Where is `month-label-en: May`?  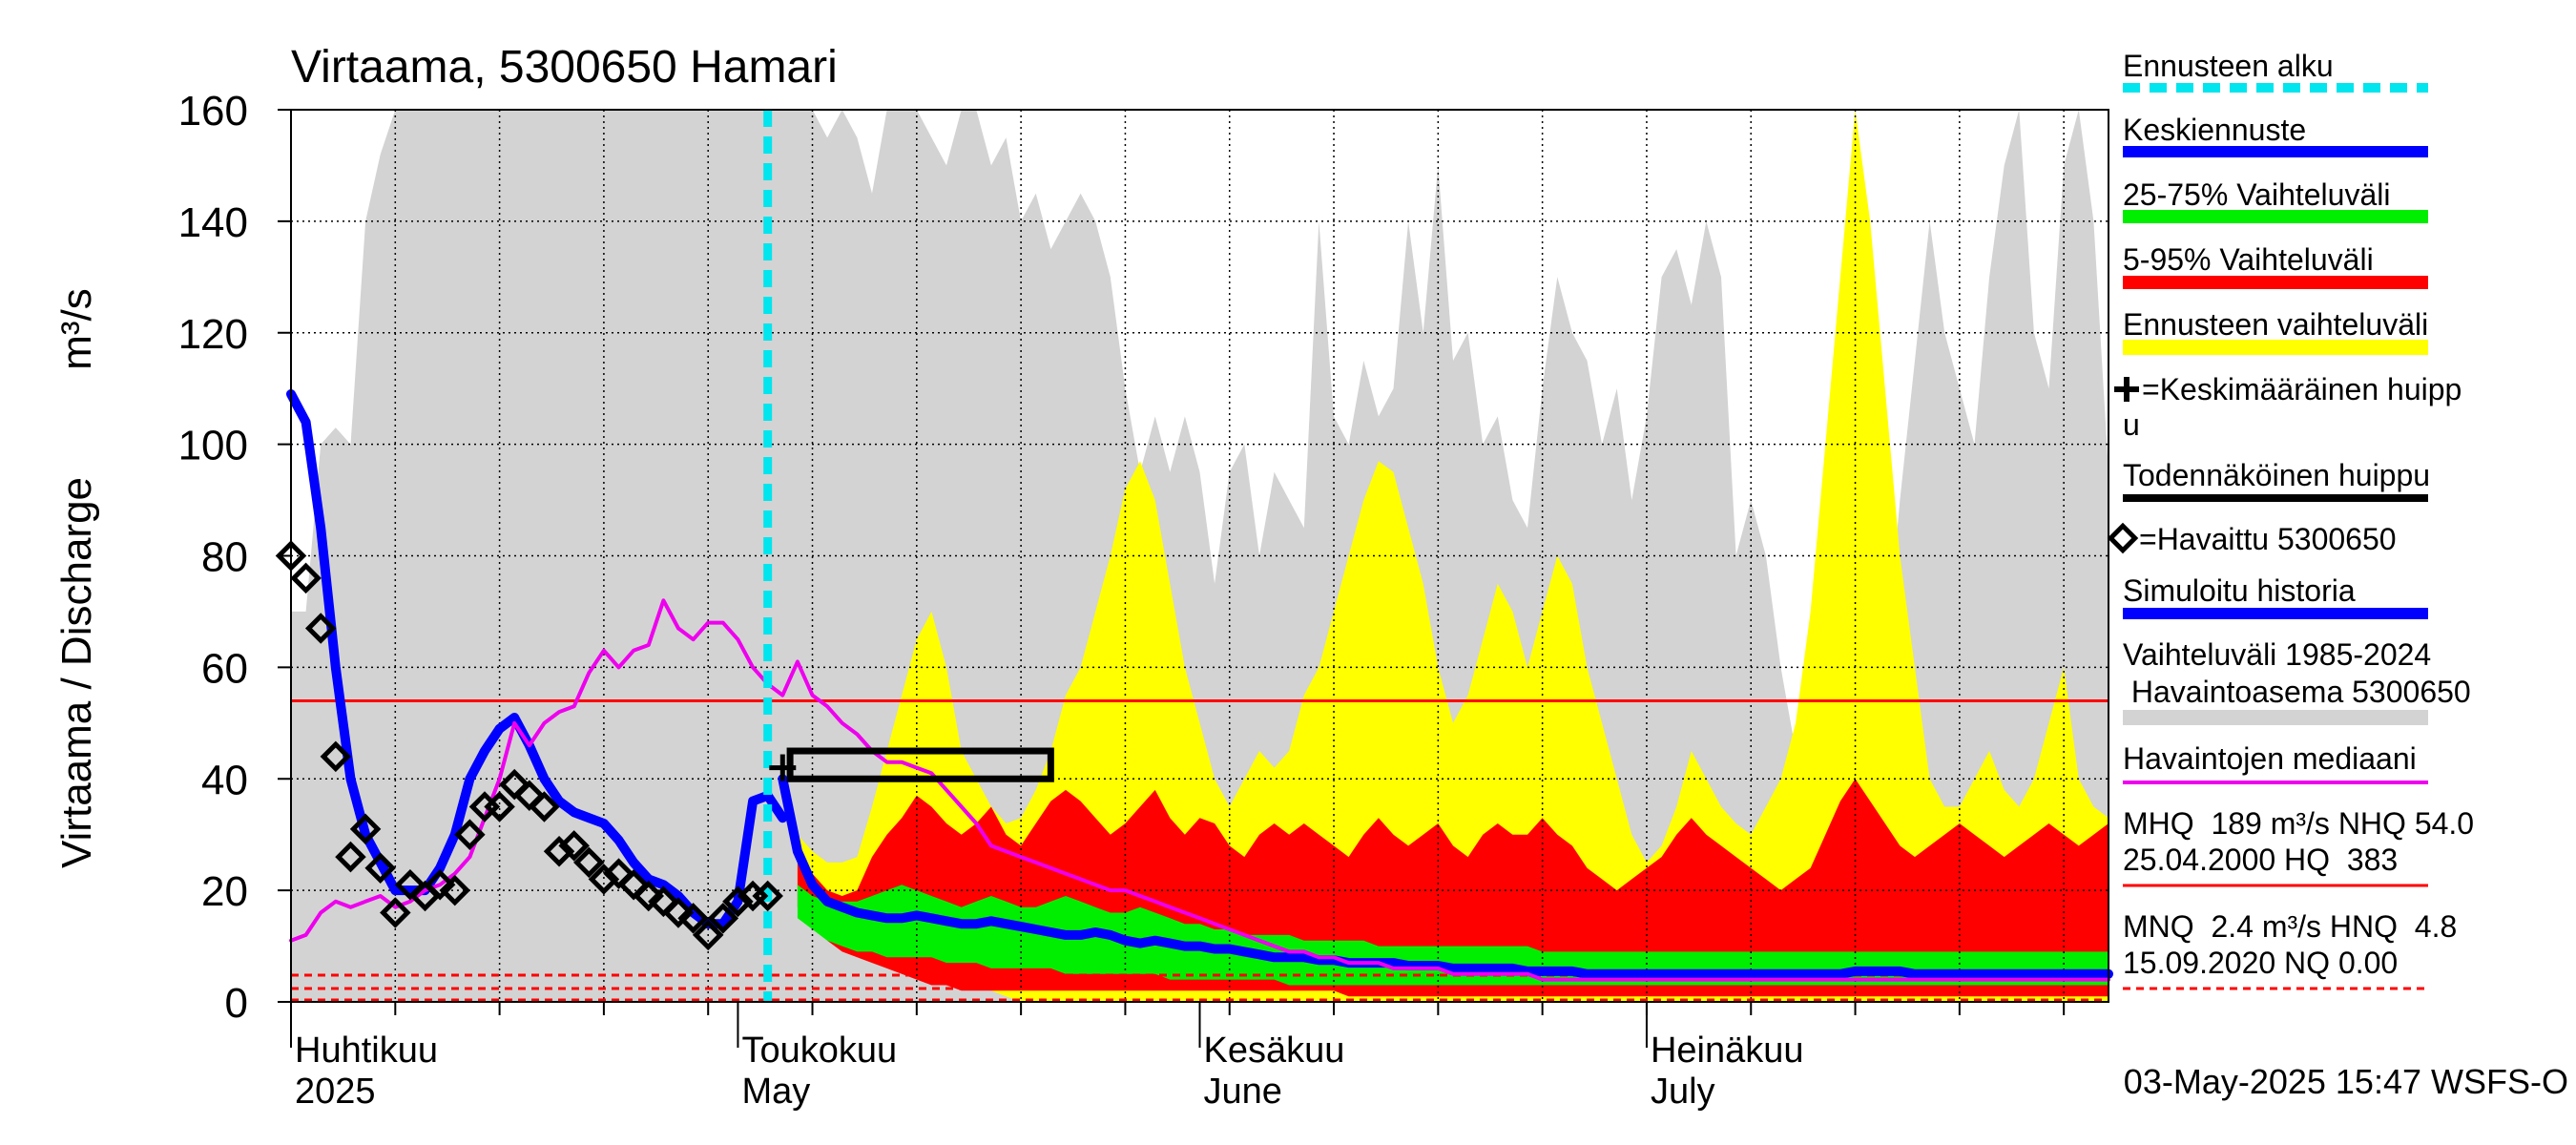
month-label-en: May is located at coordinates (775, 1092).